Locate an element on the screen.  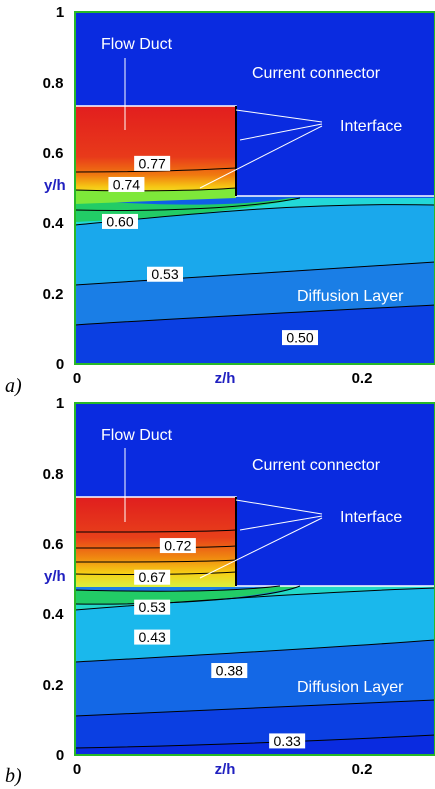
contour-label-text: 0.38 is located at coordinates (229, 671).